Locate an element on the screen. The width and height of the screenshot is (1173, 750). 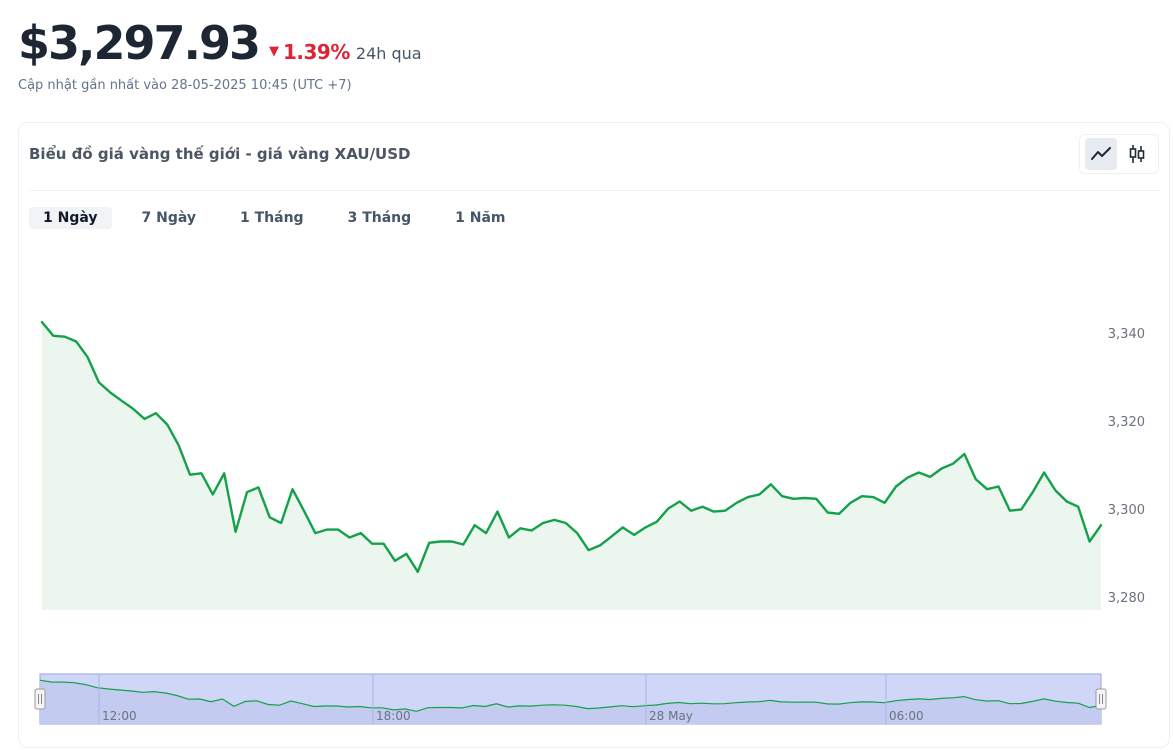
navigator-time-label: 28 May is located at coordinates (671, 716).